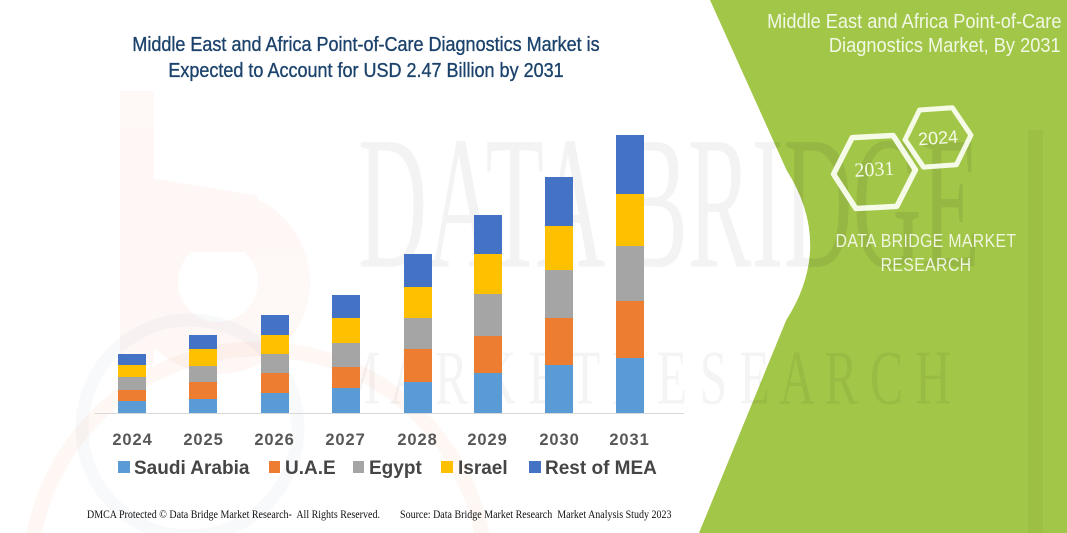  I want to click on svg-text: 2024, so click(937, 138).